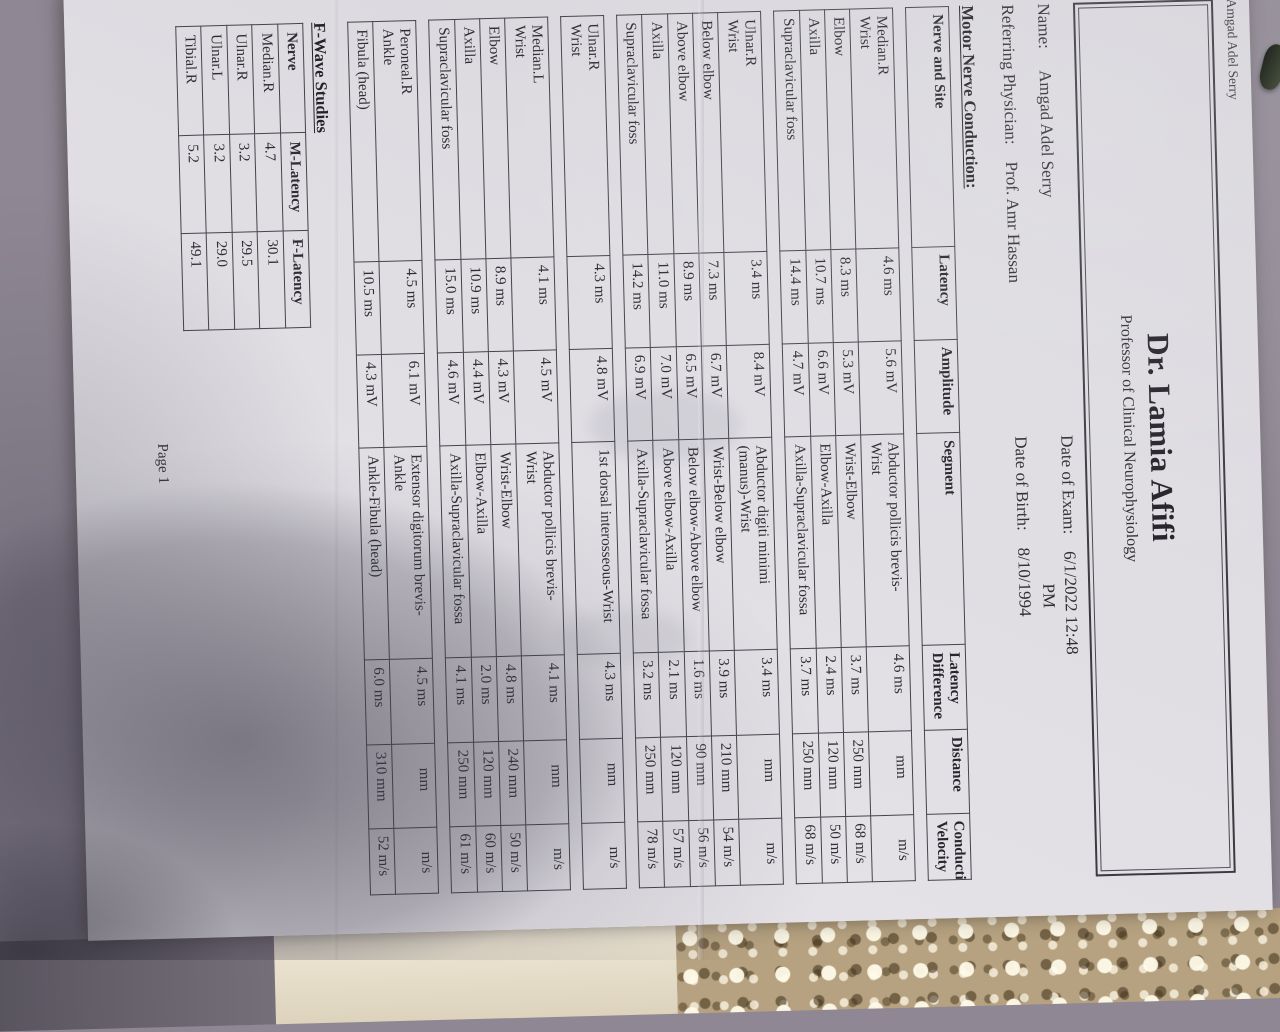  I want to click on date-of-exam-label: Date of Exam:, so click(1068, 484).